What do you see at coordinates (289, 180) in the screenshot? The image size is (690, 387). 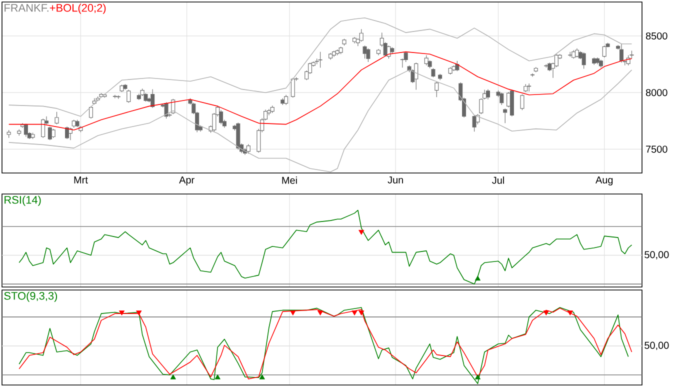 I see `x-tick-label: Mei` at bounding box center [289, 180].